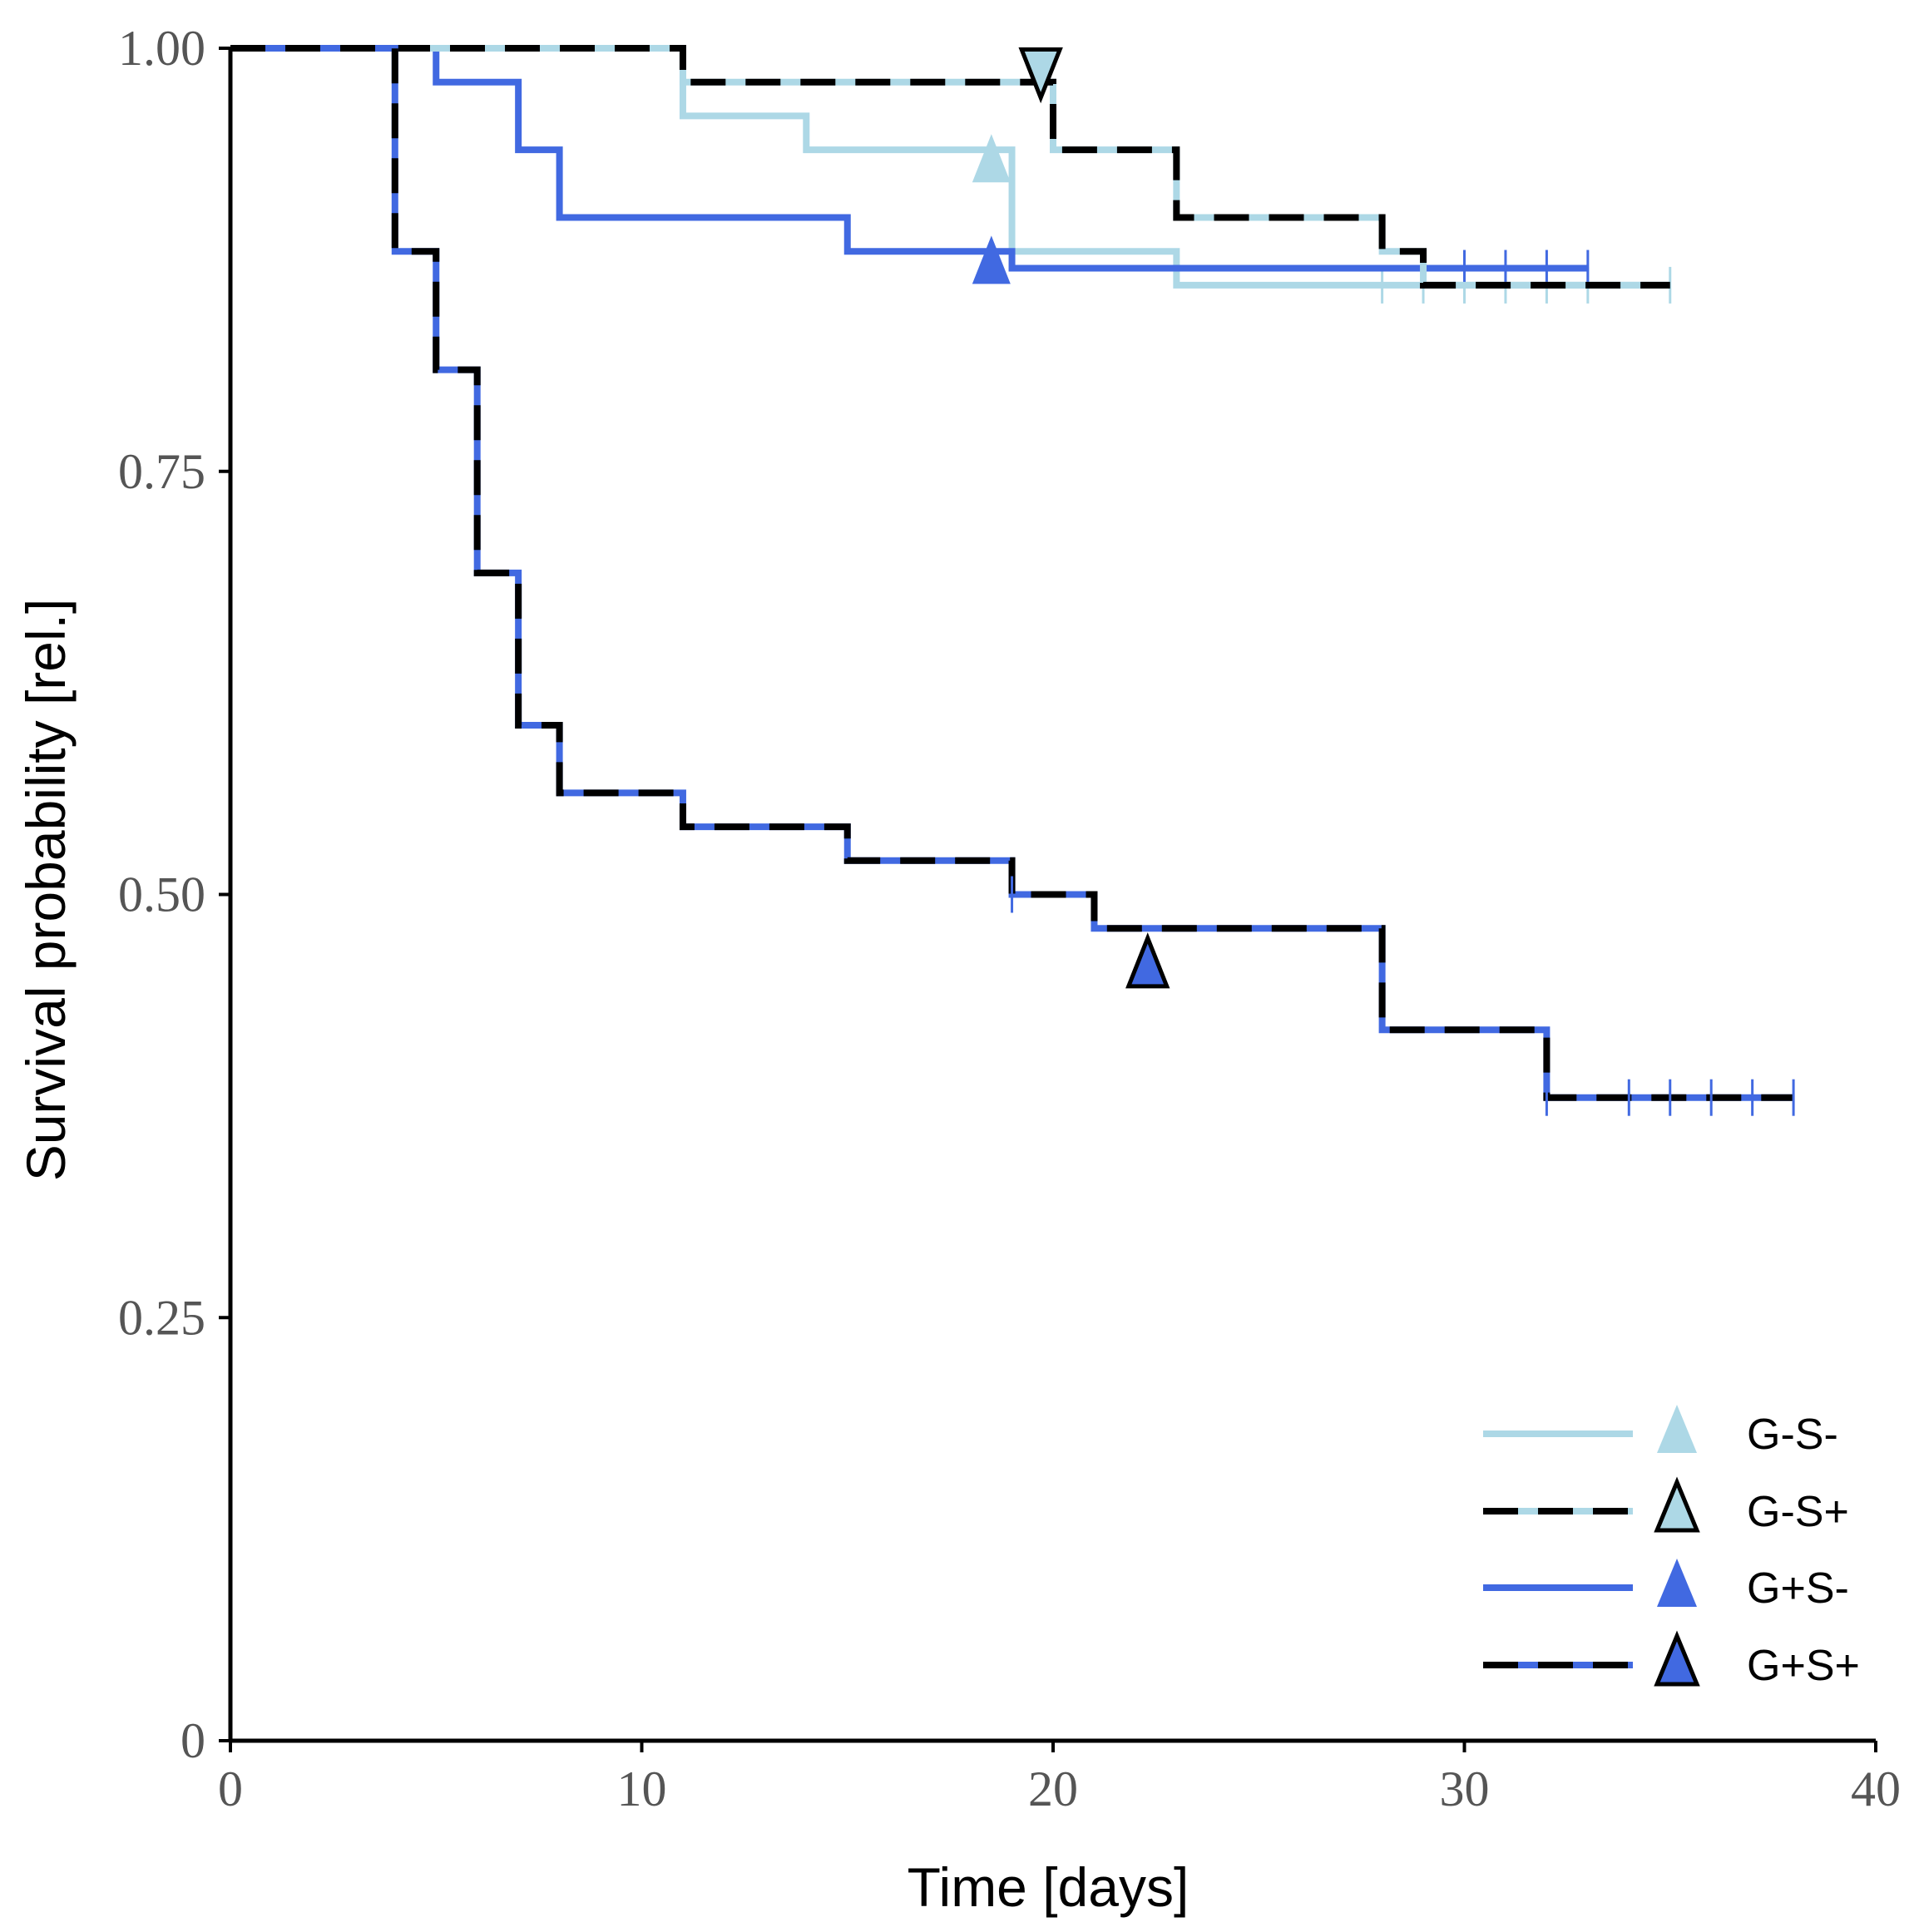 This screenshot has width=1919, height=1932. I want to click on y-axis-ticks: 0 0.25 0.50 0.75 1.00, so click(174, 894).